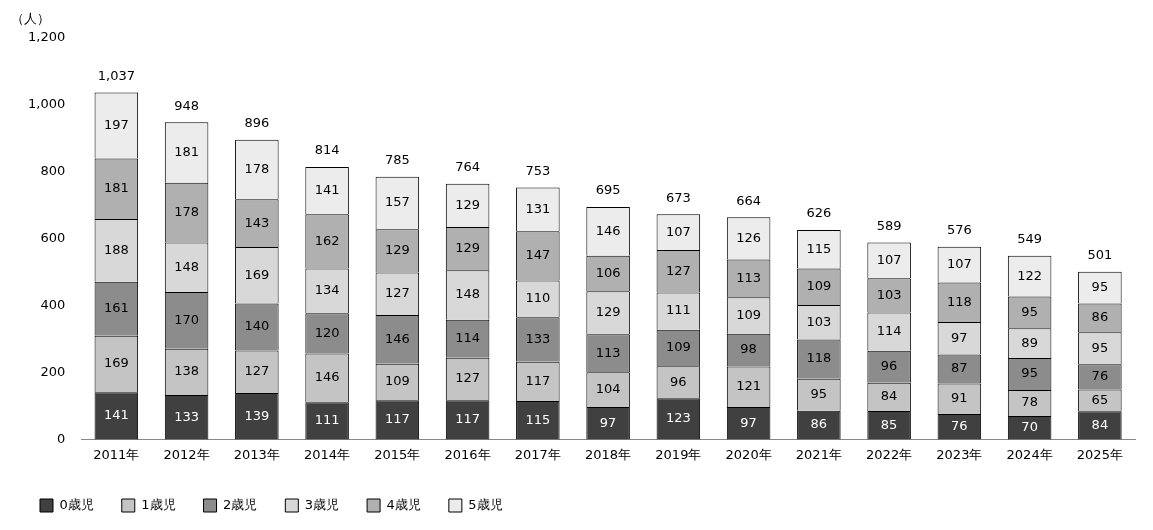  I want to click on data-label: 104, so click(608, 388).